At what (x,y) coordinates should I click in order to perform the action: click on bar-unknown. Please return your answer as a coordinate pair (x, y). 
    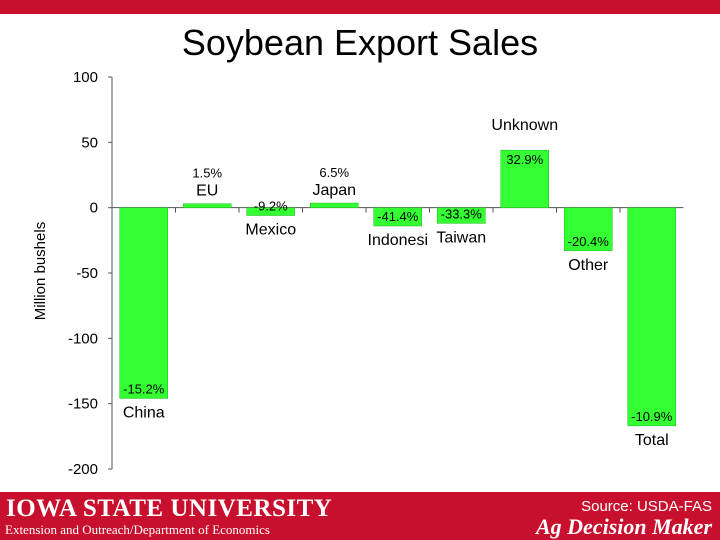
    Looking at the image, I should click on (524, 178).